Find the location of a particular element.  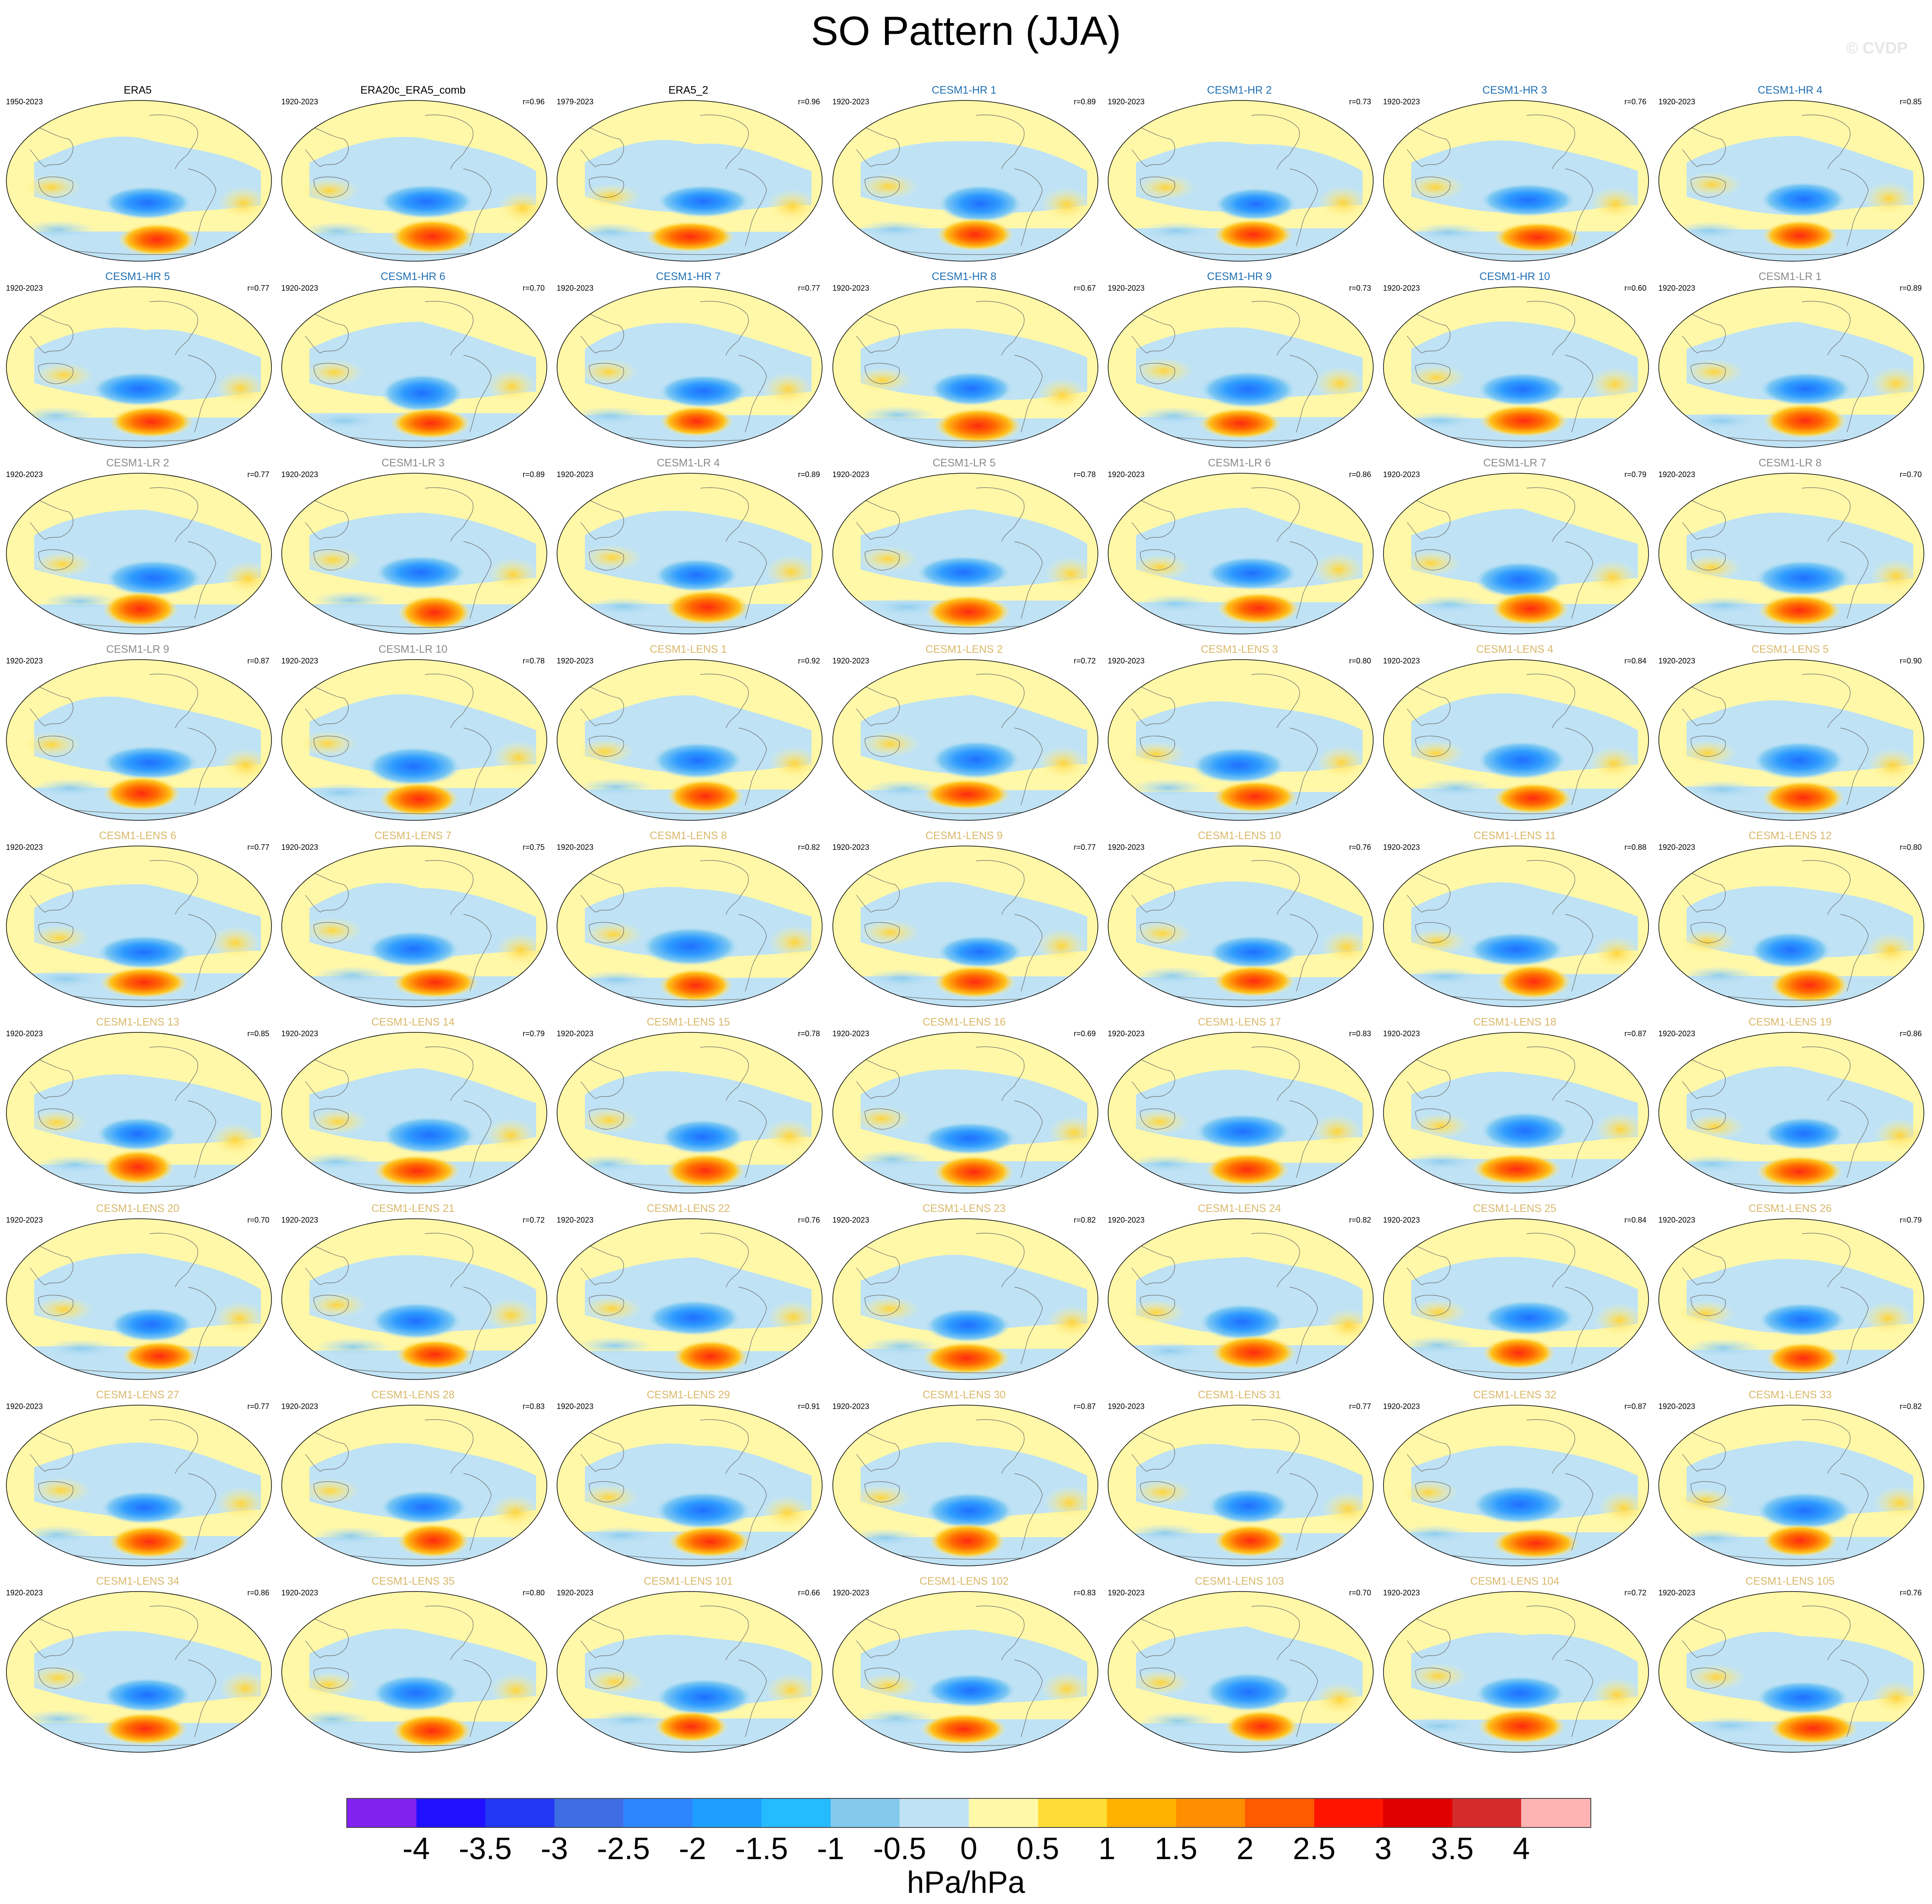

panel-title: CESM1-LR 6 is located at coordinates (1240, 463).